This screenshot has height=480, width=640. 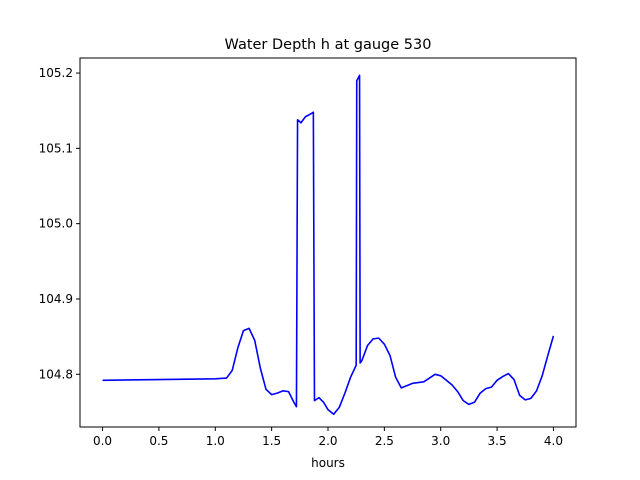 I want to click on y-tick-label: 105.0, so click(x=56, y=224).